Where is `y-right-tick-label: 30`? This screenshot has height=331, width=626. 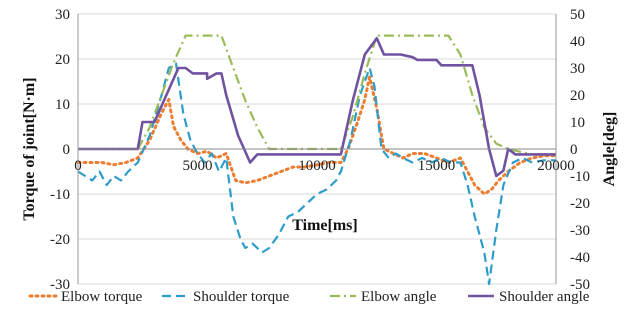 y-right-tick-label: 30 is located at coordinates (577, 69).